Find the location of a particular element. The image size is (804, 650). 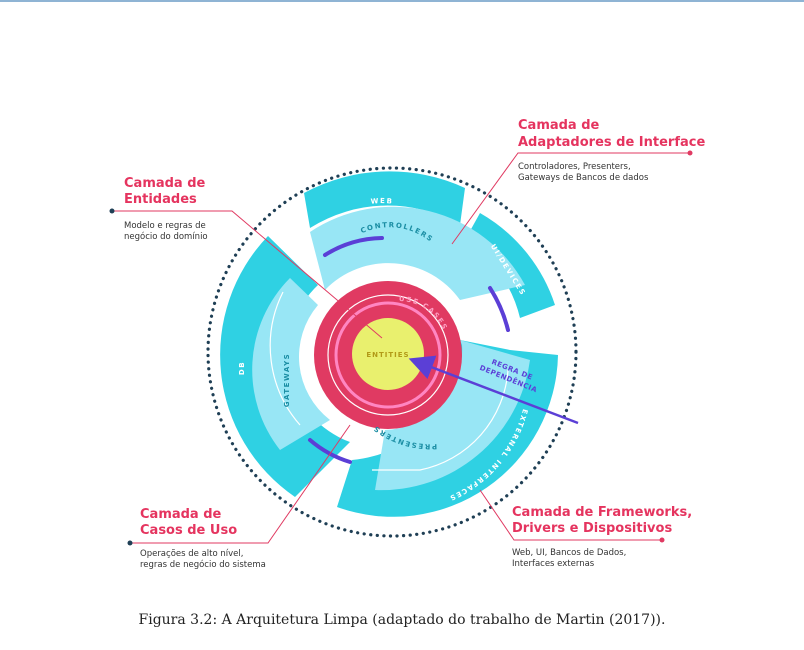

ring-use-cases-accent is located at coordinates (388, 355).